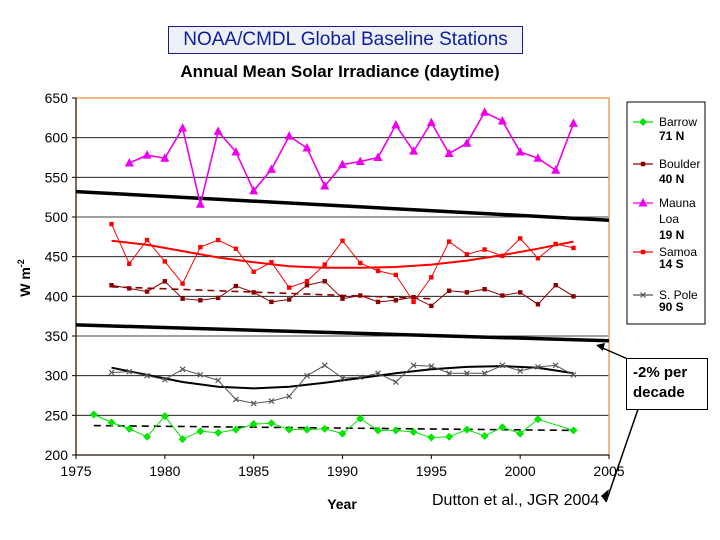 This screenshot has height=540, width=720. Describe the element at coordinates (608, 471) in the screenshot. I see `x-tick-label-2005: 2005` at that location.